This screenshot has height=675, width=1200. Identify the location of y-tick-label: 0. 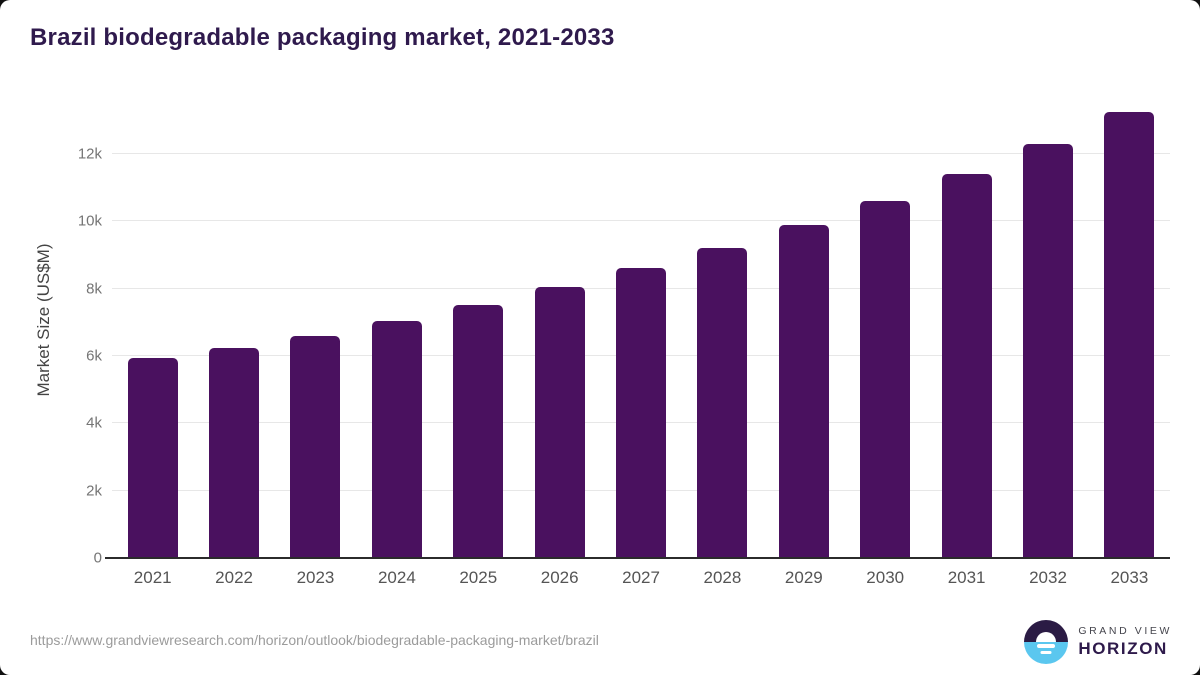
(97, 558).